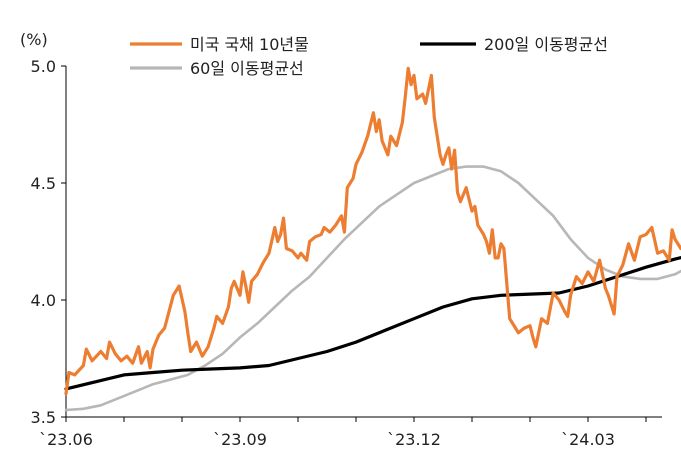 The image size is (681, 462). Describe the element at coordinates (343, 433) in the screenshot. I see `x-ticks-group: `23.06 `23.09 `23.12 `24.03` at that location.